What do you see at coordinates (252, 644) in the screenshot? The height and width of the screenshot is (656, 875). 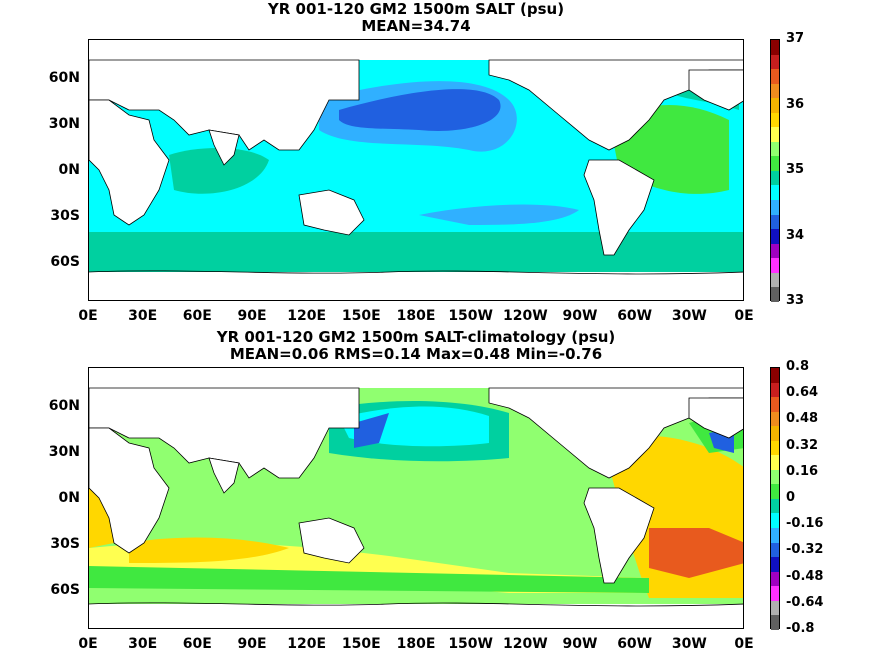 I see `panel2-lon-label-3: 90E` at bounding box center [252, 644].